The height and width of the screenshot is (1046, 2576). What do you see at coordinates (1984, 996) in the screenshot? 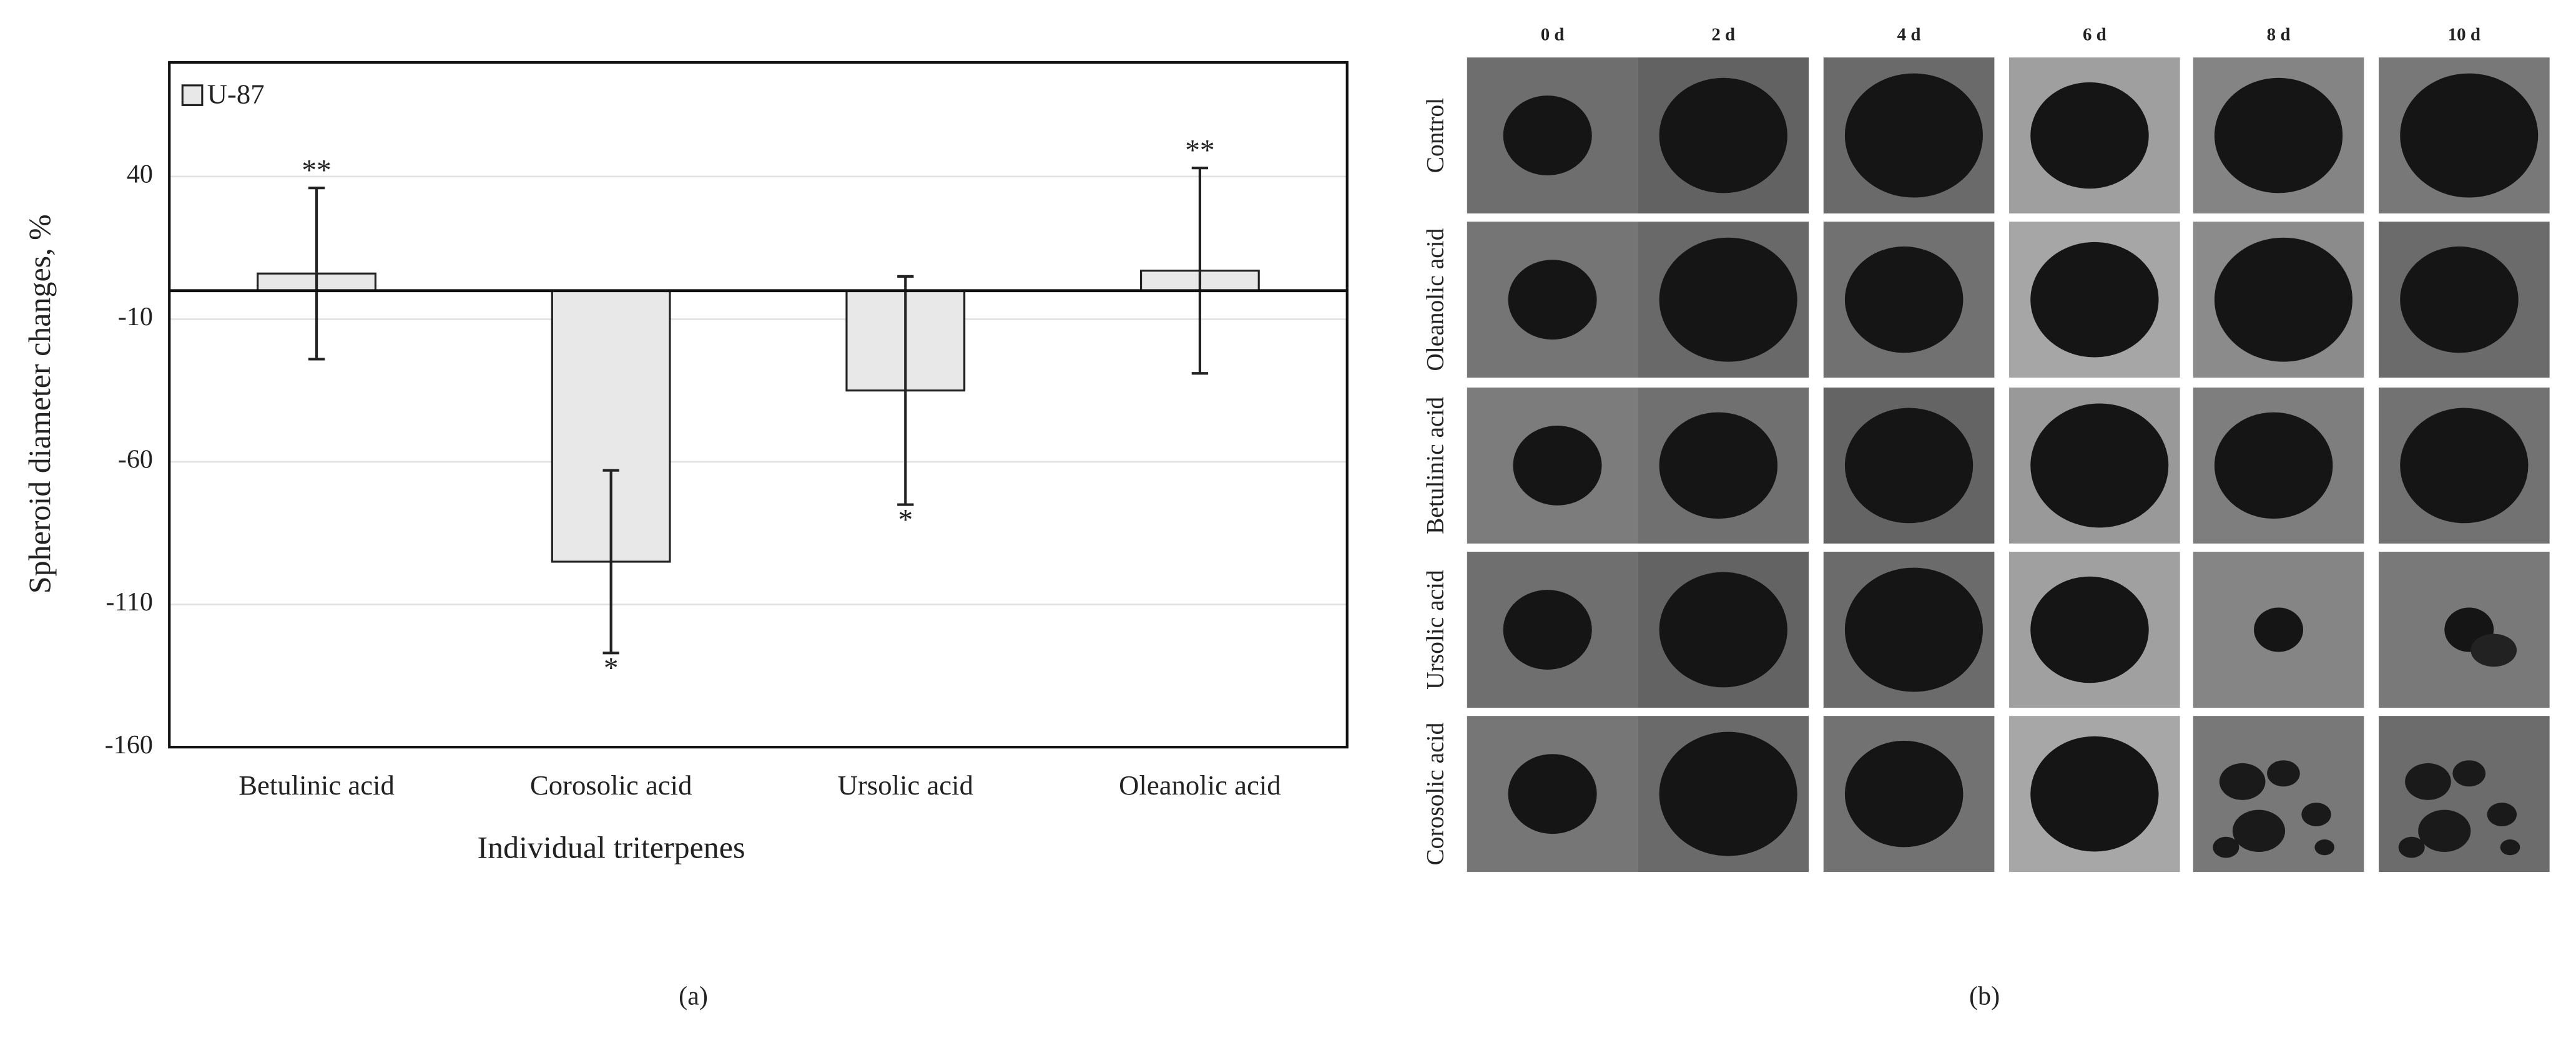
I see `caption: (b)` at bounding box center [1984, 996].